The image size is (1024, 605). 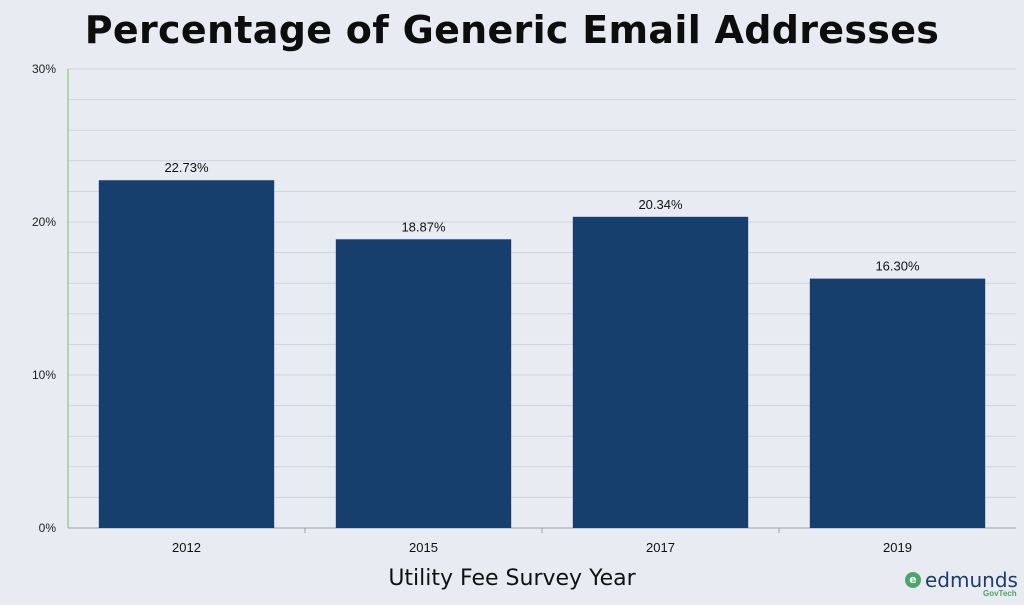 What do you see at coordinates (423, 383) in the screenshot?
I see `bar-2015` at bounding box center [423, 383].